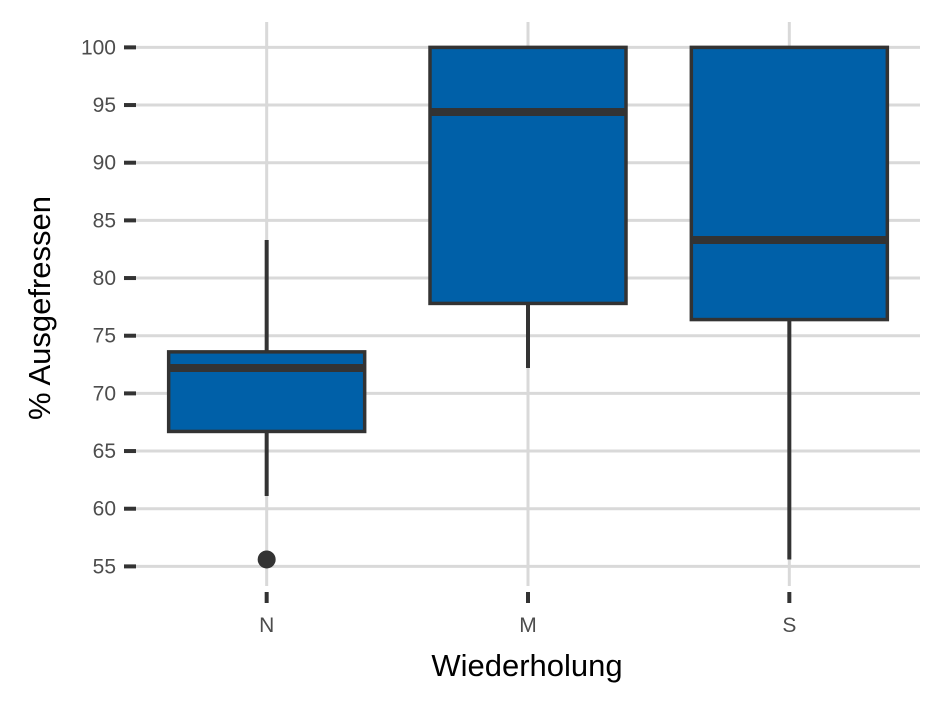 This screenshot has width=944, height=708. What do you see at coordinates (526, 665) in the screenshot?
I see `x-axis-title: Wiederholung` at bounding box center [526, 665].